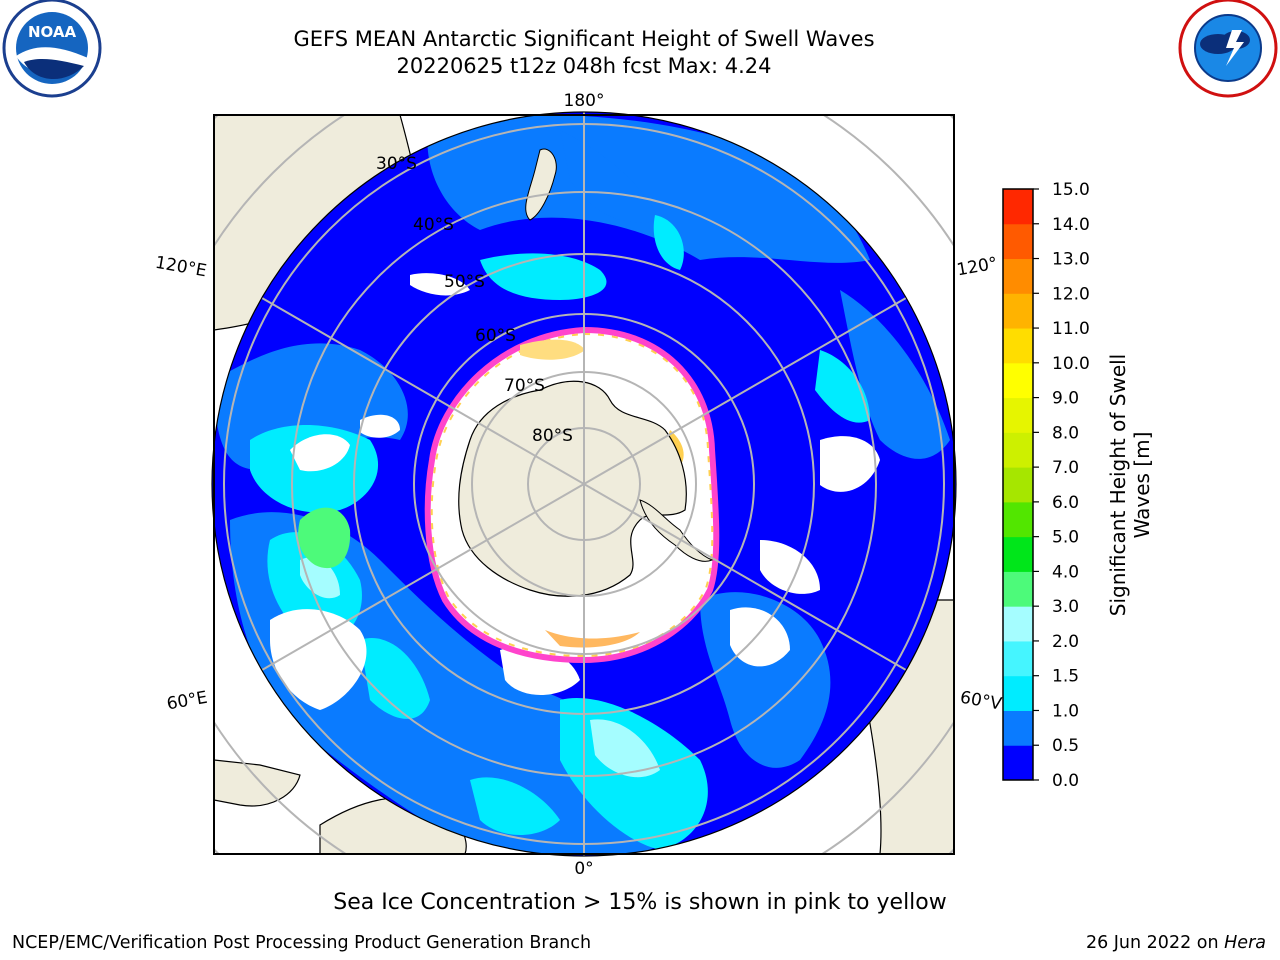 The height and width of the screenshot is (960, 1280). Describe the element at coordinates (1118, 485) in the screenshot. I see `colorbar-title-line1: Significant Height of Swell` at that location.